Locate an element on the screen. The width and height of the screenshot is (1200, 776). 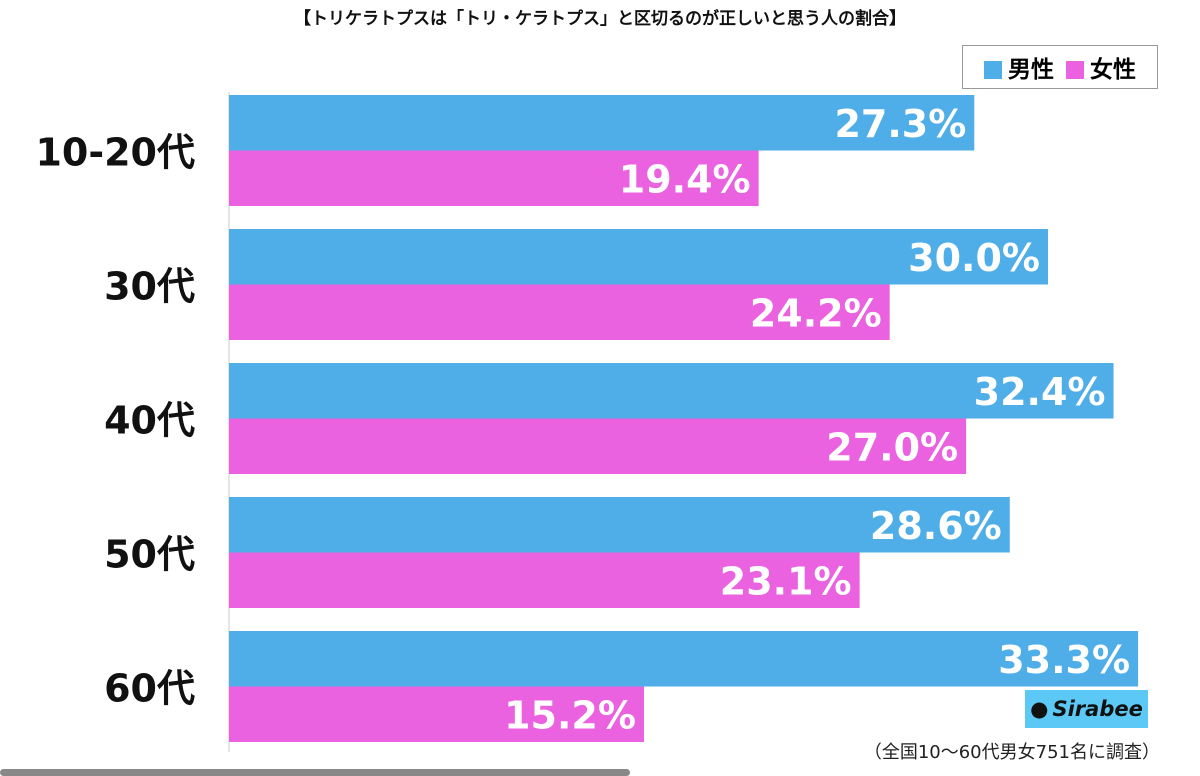
category-label: 60代 is located at coordinates (149, 689).